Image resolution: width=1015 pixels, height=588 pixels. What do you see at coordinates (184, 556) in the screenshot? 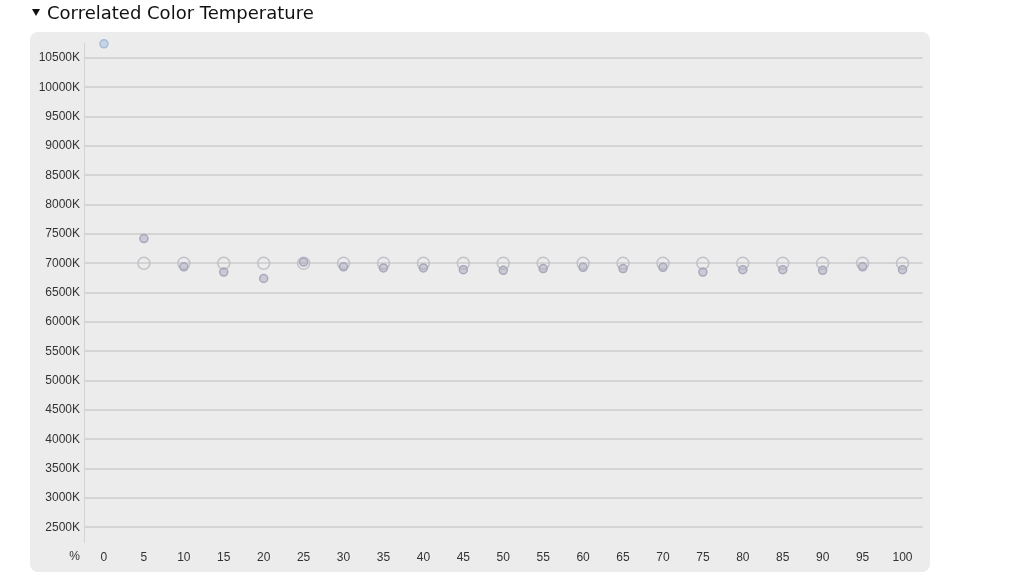
I see `x-tick-label: 10` at bounding box center [184, 556].